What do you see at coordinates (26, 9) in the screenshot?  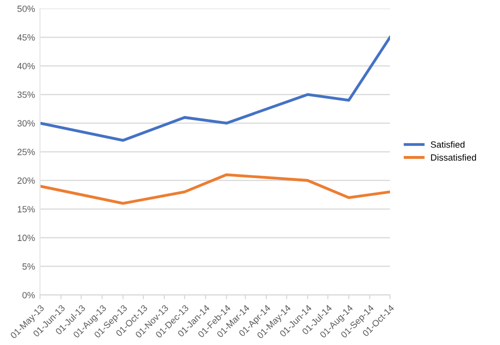 I see `y-tick-label: 50%` at bounding box center [26, 9].